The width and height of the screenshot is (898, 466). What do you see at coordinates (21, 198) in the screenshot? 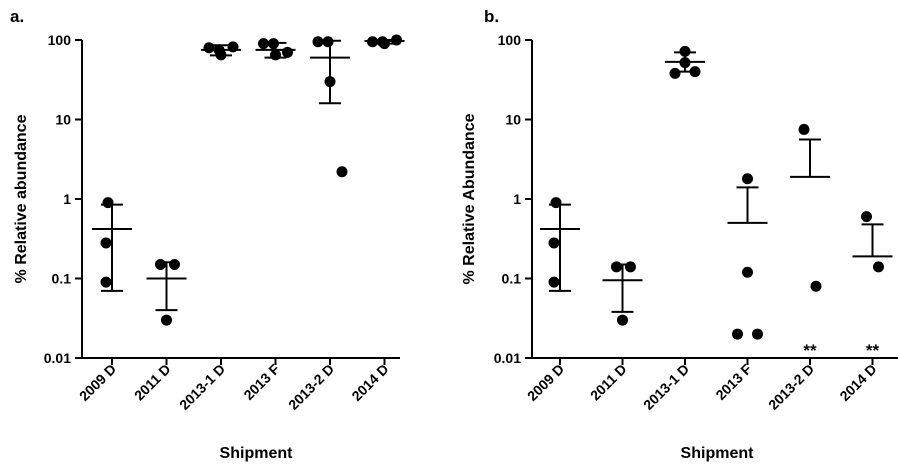
I see `y-axis-title: % Relative abundance` at bounding box center [21, 198].